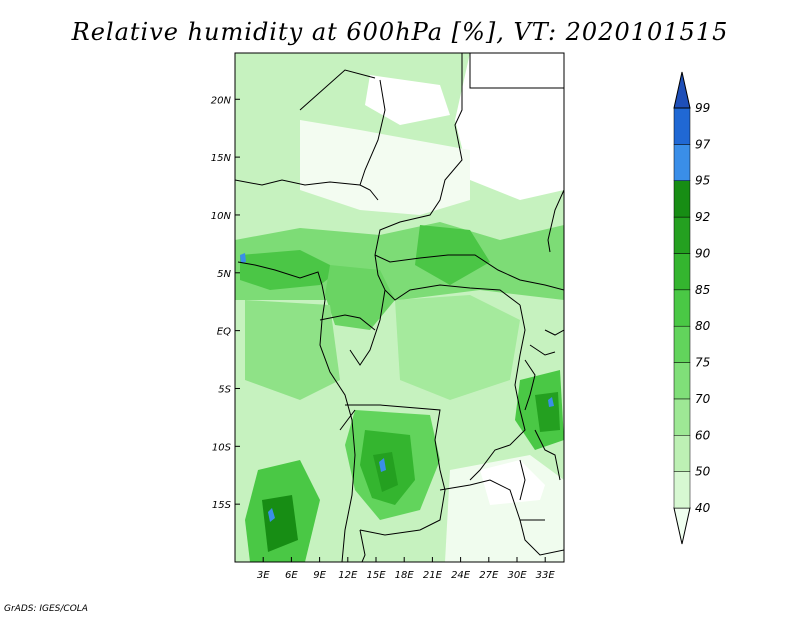 The image size is (800, 618). Describe the element at coordinates (692, 308) in the screenshot. I see `colorbar-legend: 40 50 60 70 75 80 85 90 92 95 97 99` at that location.